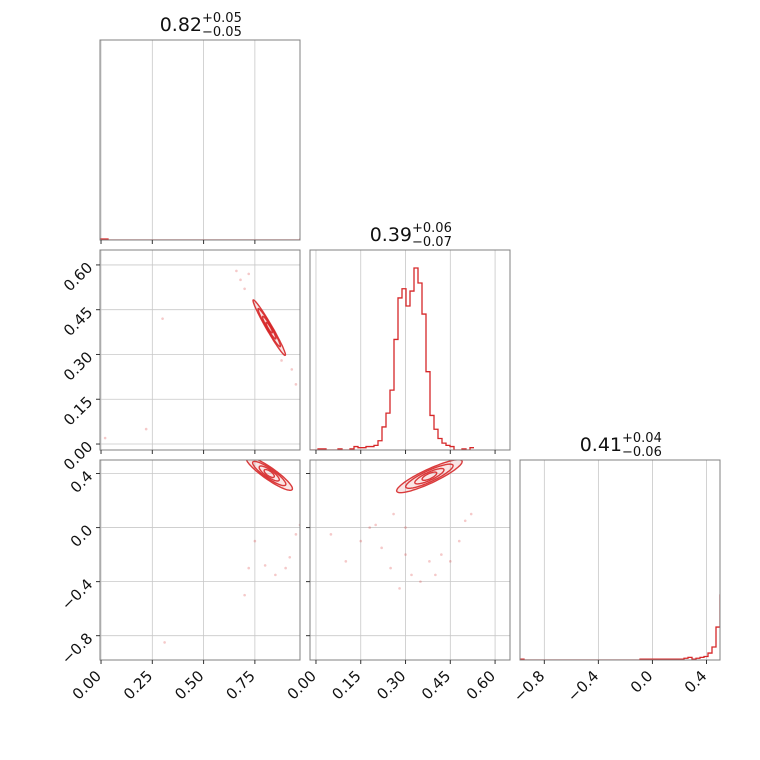  What do you see at coordinates (642, 452) in the screenshot?
I see `title-minus-2: −0.06` at bounding box center [642, 452].